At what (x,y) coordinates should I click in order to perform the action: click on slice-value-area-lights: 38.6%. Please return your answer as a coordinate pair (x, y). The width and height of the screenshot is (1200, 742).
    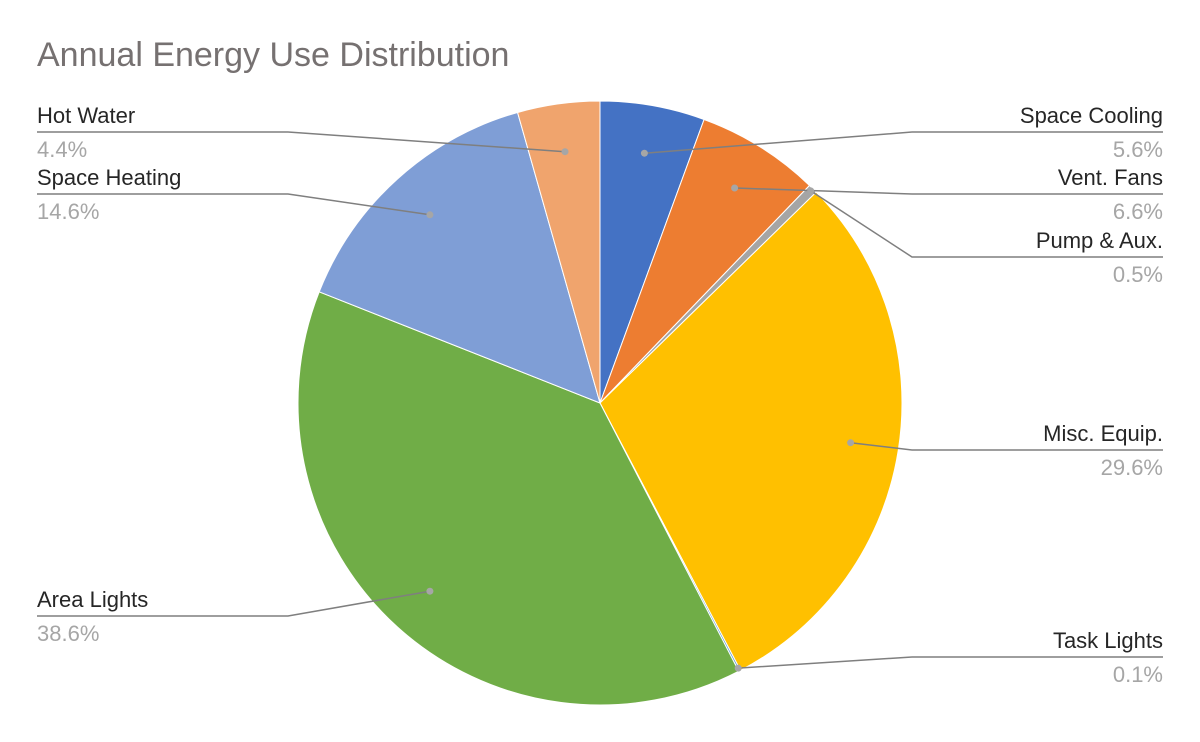
    Looking at the image, I should click on (68, 633).